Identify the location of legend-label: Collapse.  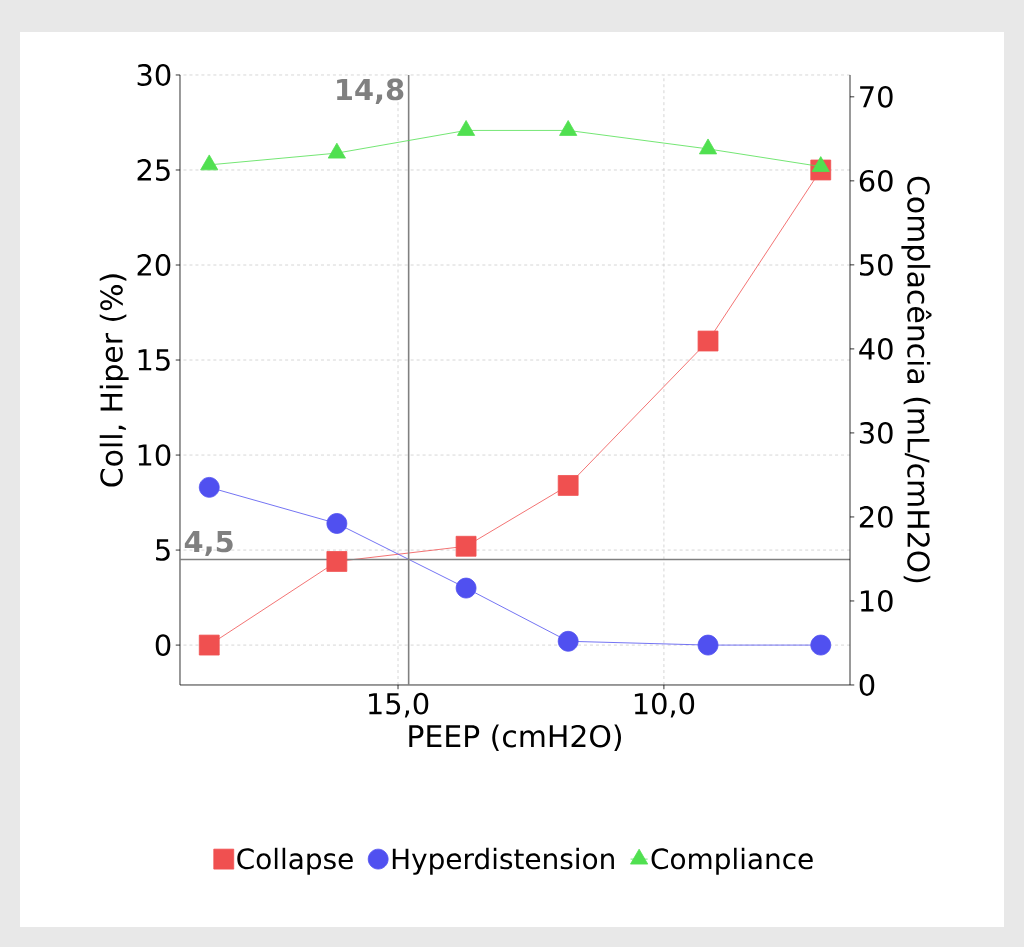
(295, 861).